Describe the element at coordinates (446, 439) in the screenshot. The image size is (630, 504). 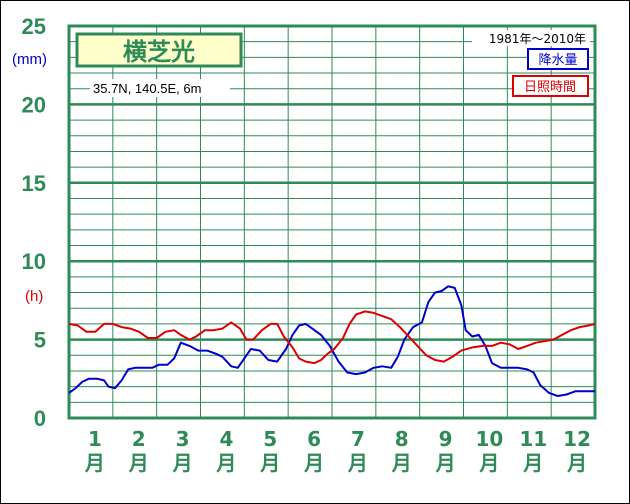
I see `month-number-label: 9` at that location.